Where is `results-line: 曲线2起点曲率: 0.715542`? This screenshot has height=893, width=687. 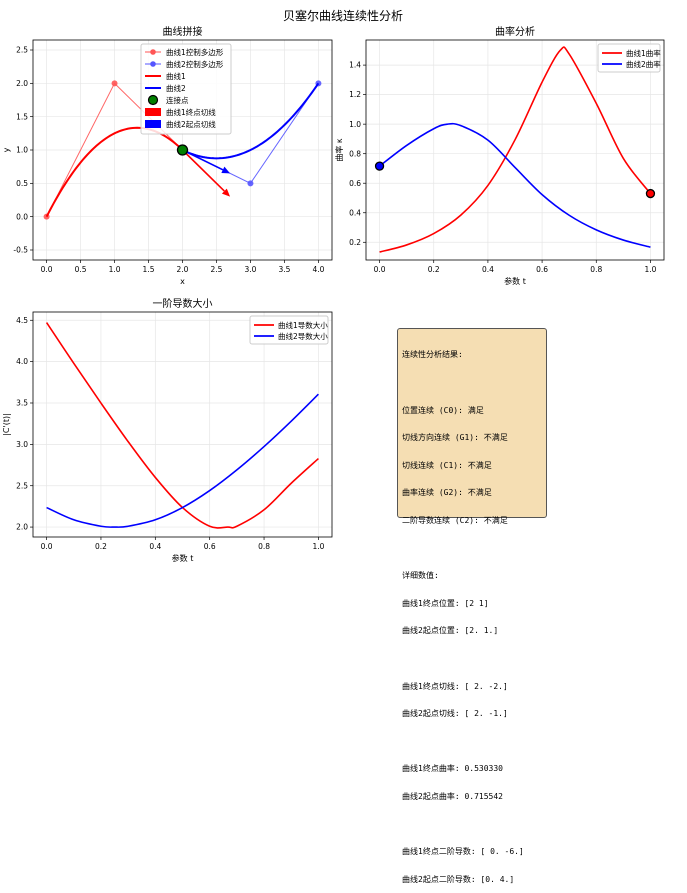 results-line: 曲线2起点曲率: 0.715542 is located at coordinates (452, 796).